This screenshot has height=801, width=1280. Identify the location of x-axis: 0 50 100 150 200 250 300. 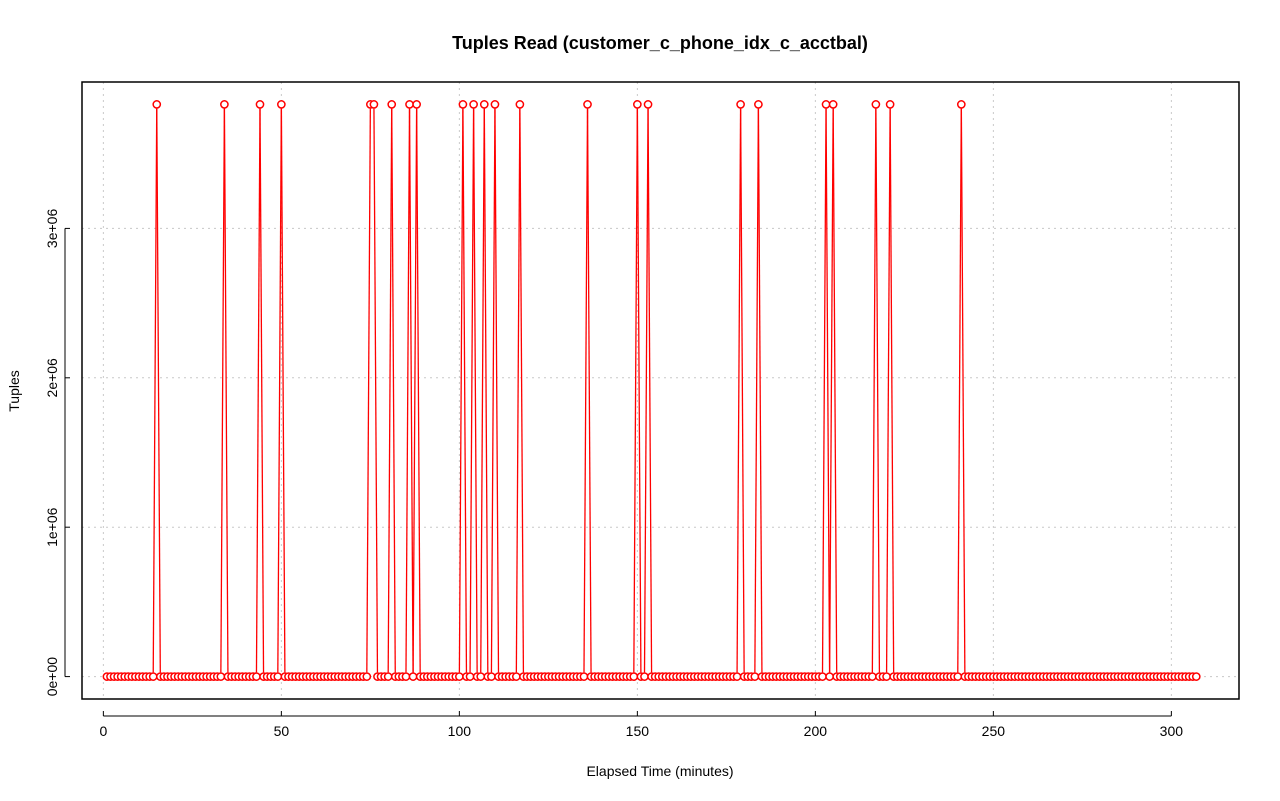
(641, 725).